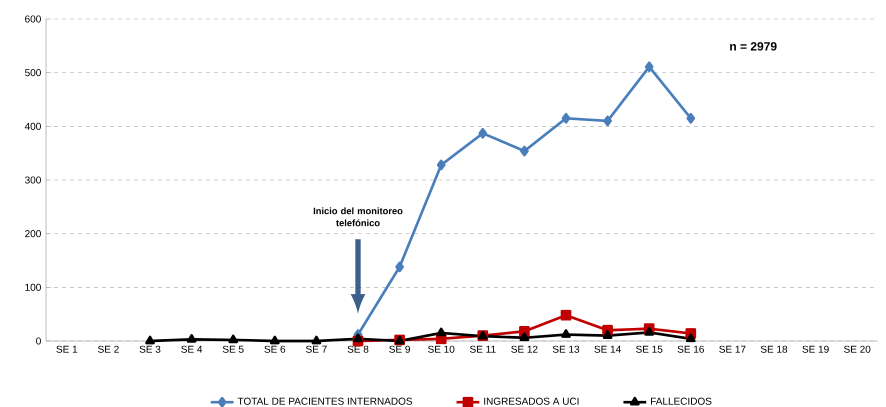 The width and height of the screenshot is (886, 407). I want to click on x-tick-label: SE 11, so click(483, 349).